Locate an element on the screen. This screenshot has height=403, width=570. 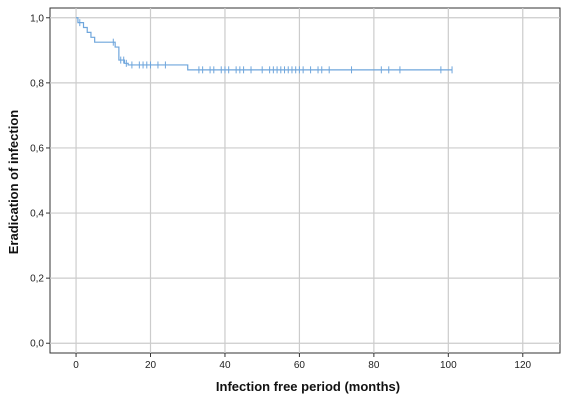
y-tick-label: 0,0 is located at coordinates (37, 344).